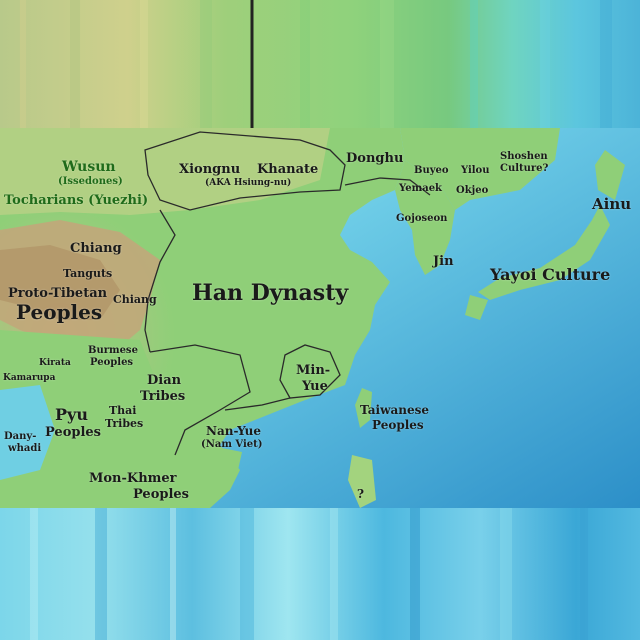 Image resolution: width=640 pixels, height=640 pixels. I want to click on label-issedones: (Issedones), so click(90, 181).